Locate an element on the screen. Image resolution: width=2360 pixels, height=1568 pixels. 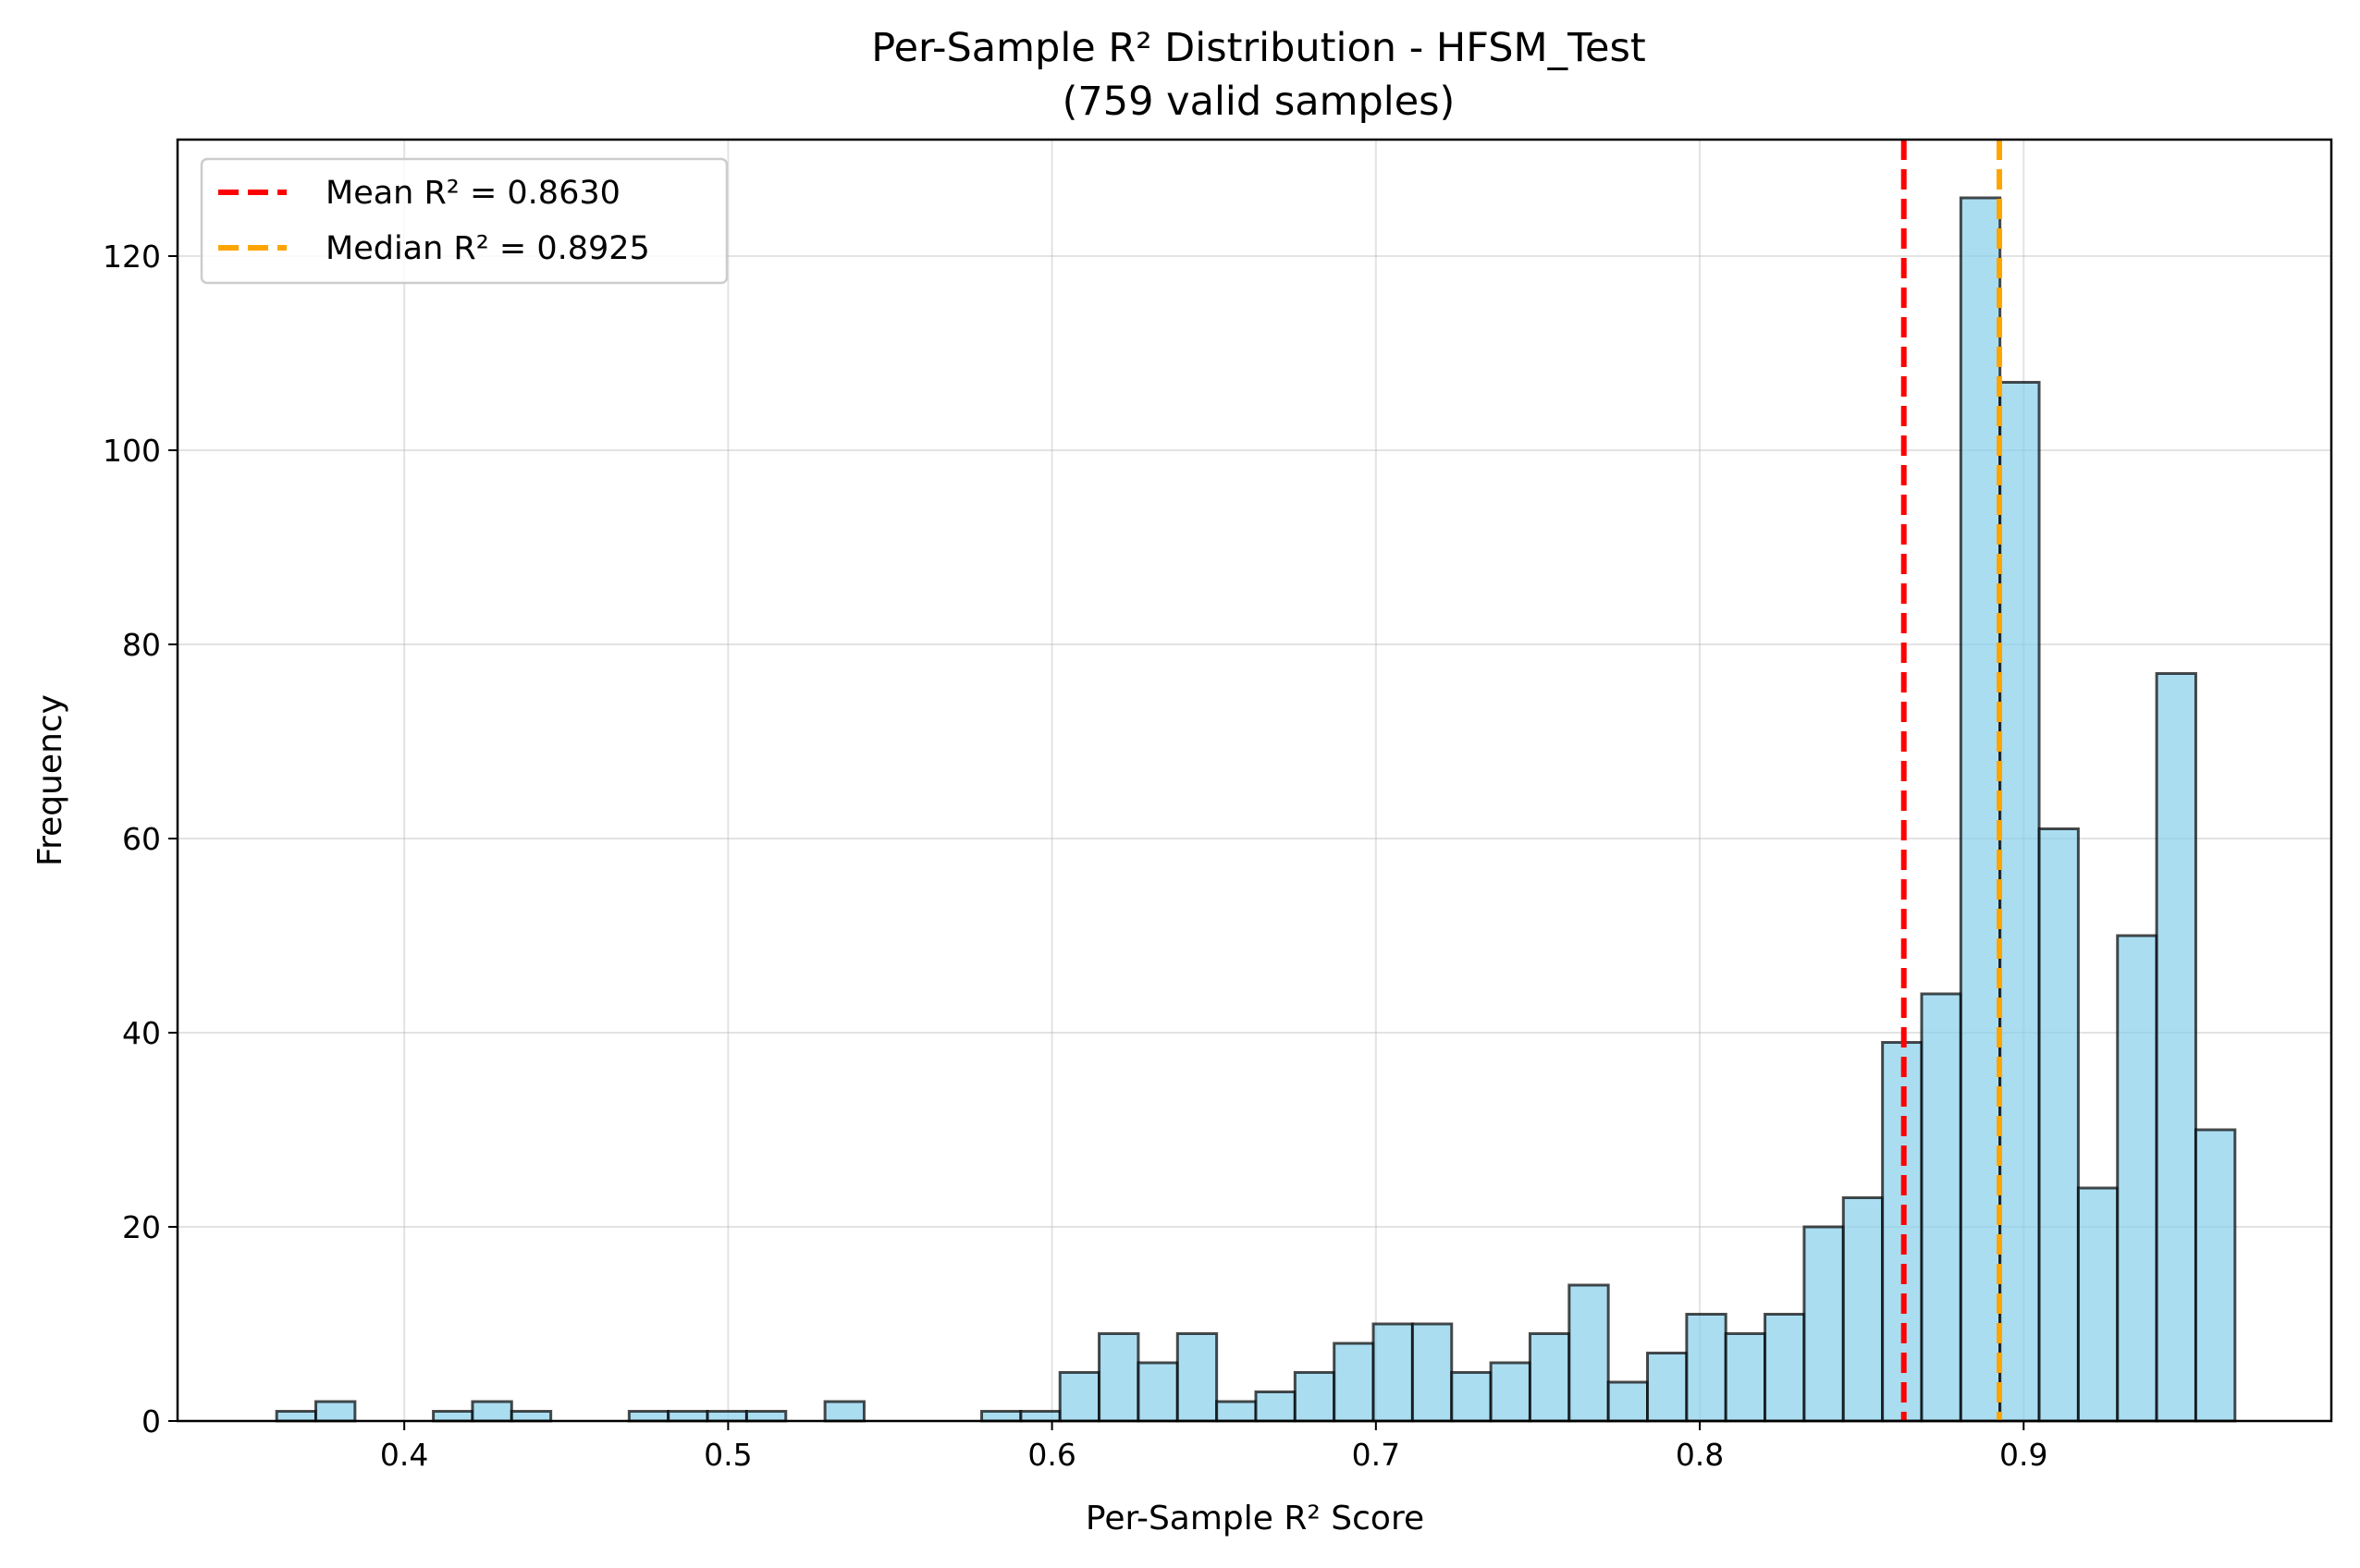
y-tick-label: 100 is located at coordinates (132, 451).